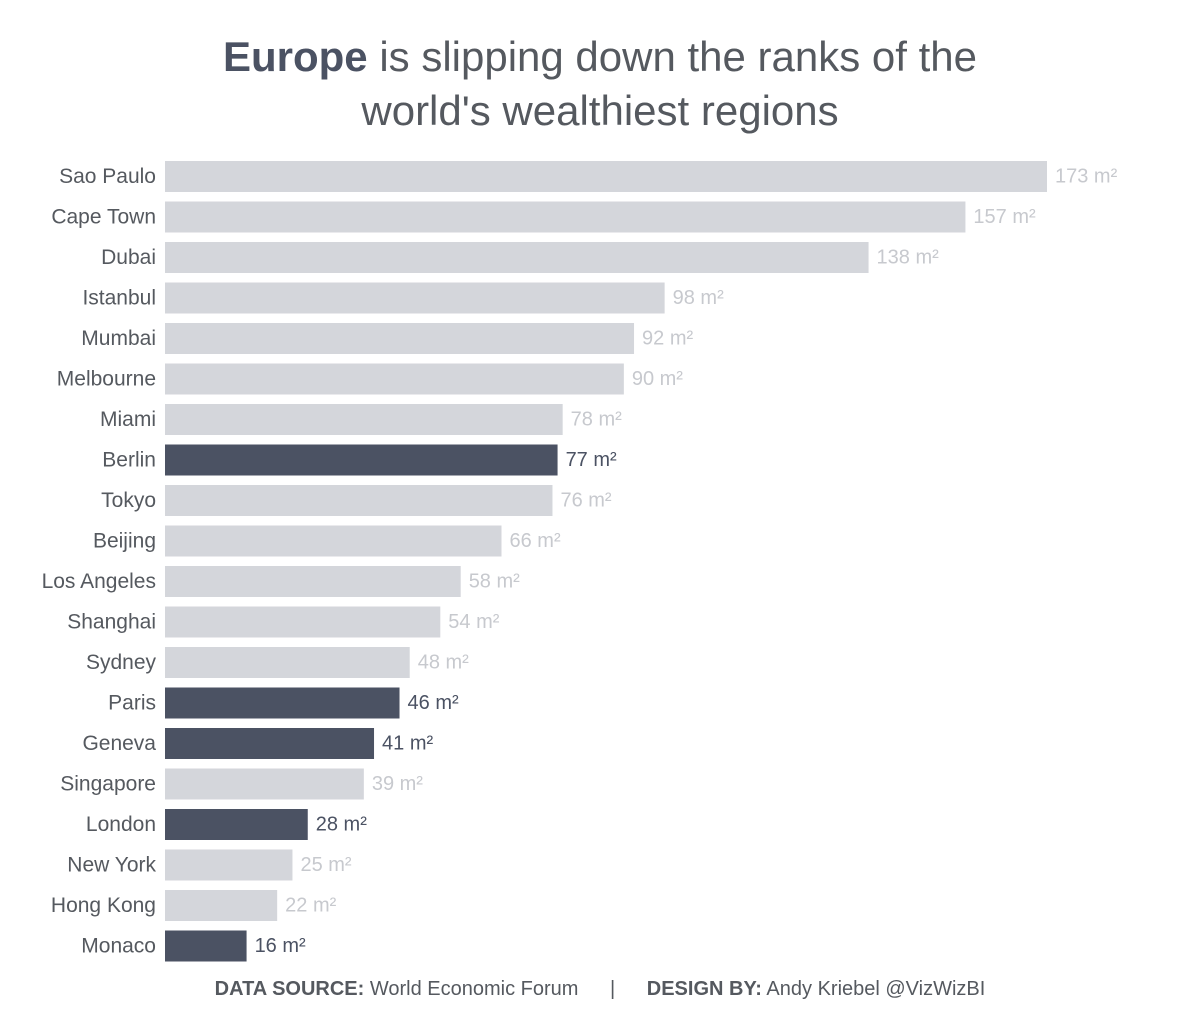 Image resolution: width=1200 pixels, height=1029 pixels. What do you see at coordinates (361, 460) in the screenshot?
I see `bar-berlin` at bounding box center [361, 460].